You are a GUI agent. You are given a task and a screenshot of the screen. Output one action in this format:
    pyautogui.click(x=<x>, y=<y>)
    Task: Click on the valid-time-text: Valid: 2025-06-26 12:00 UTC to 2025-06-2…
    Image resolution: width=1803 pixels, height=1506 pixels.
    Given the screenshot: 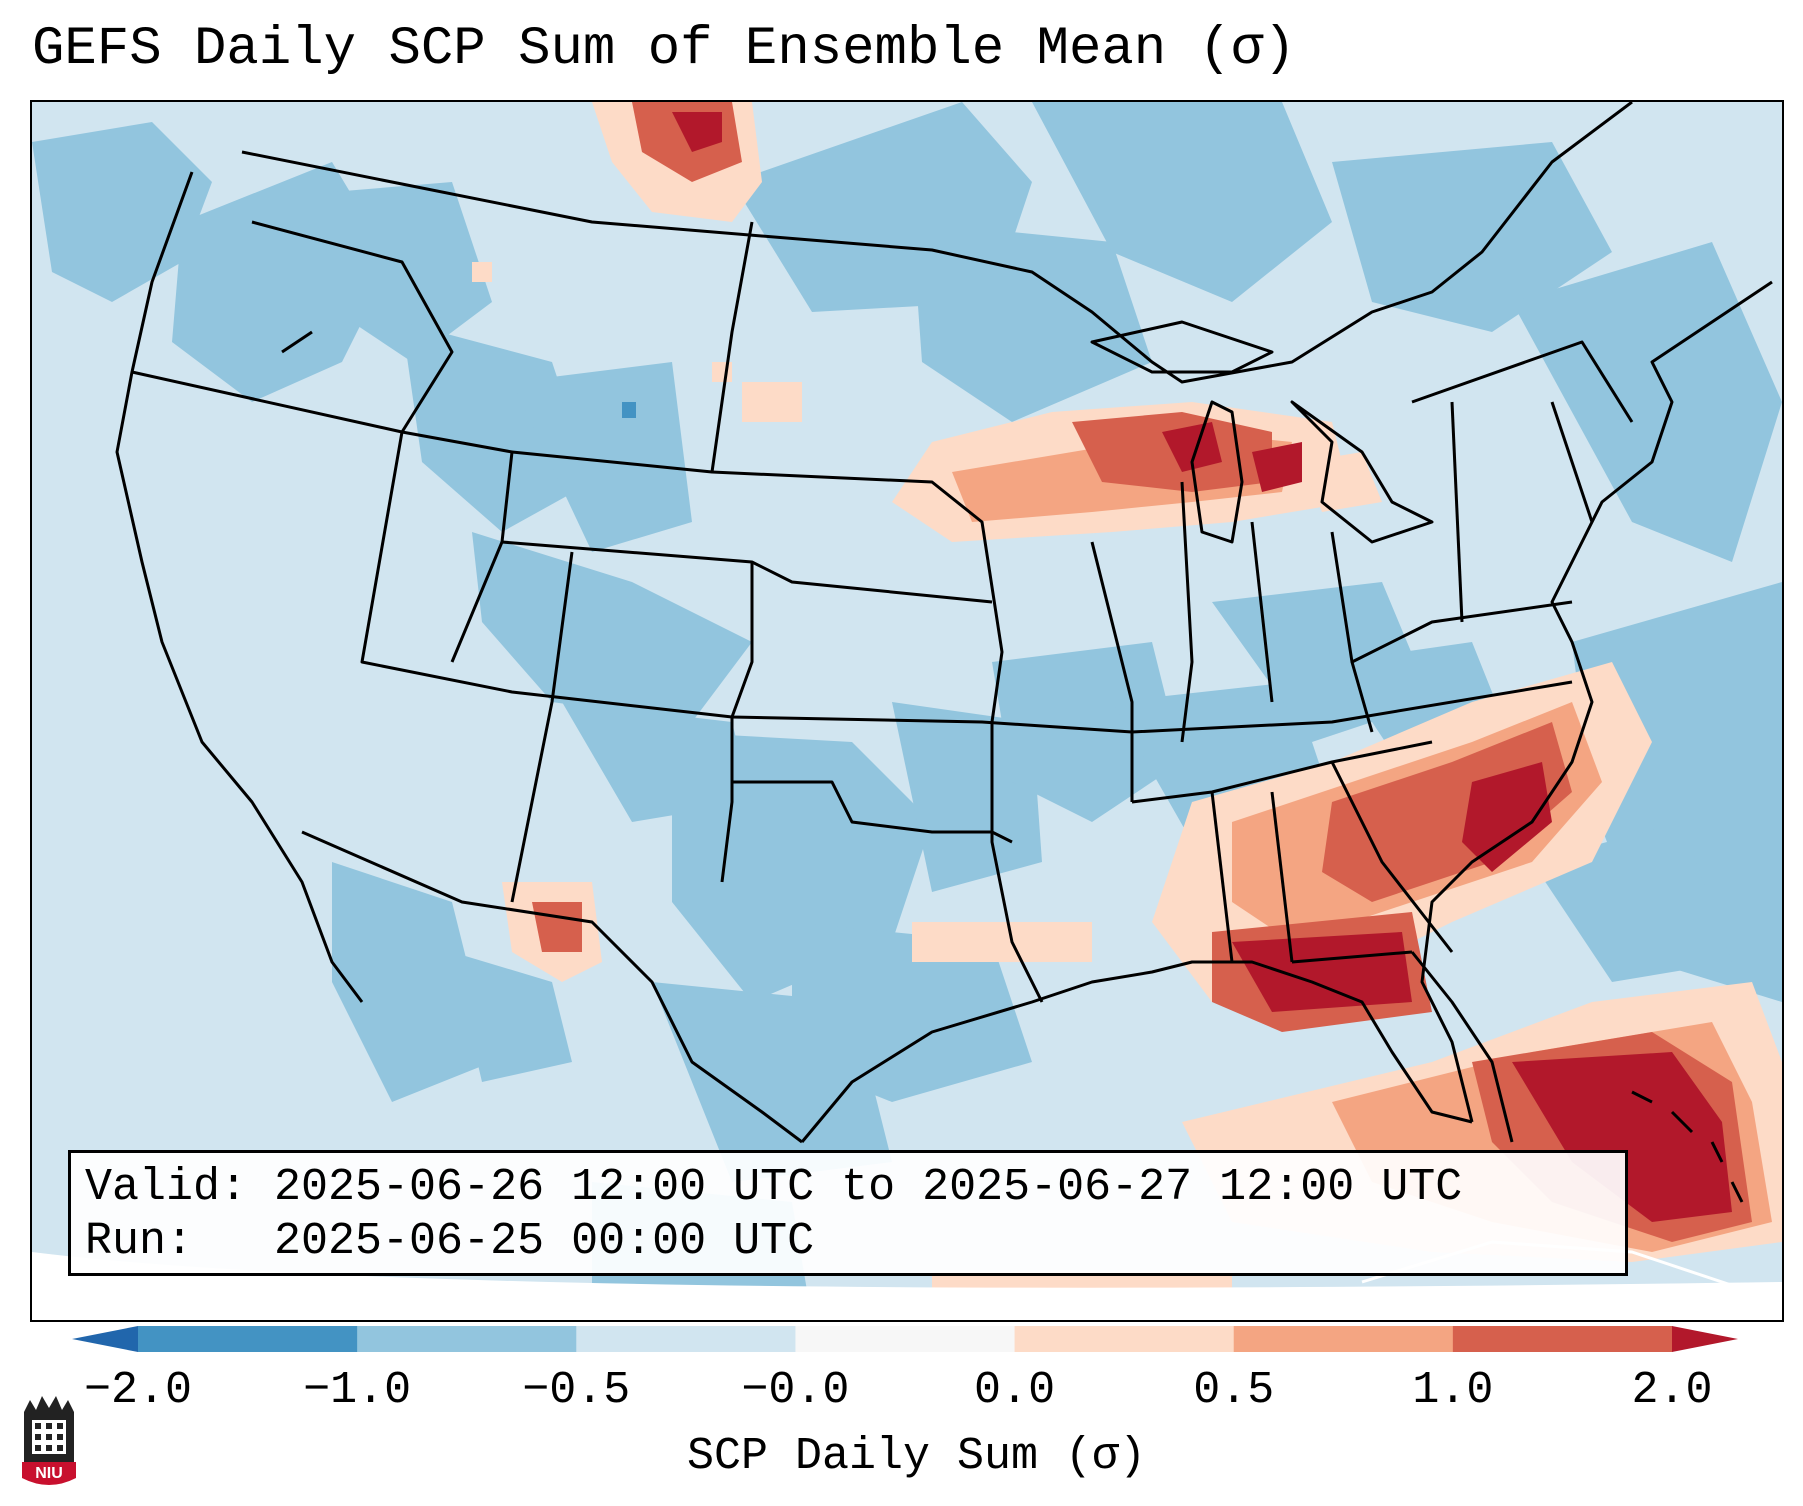 What is the action you would take?
    pyautogui.click(x=774, y=1187)
    